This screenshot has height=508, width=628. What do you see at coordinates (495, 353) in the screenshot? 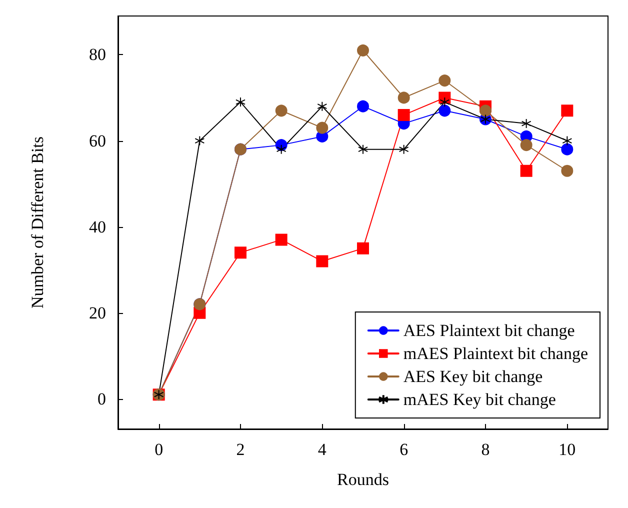
I see `legend-label: mAES Plaintext bit change` at bounding box center [495, 353].